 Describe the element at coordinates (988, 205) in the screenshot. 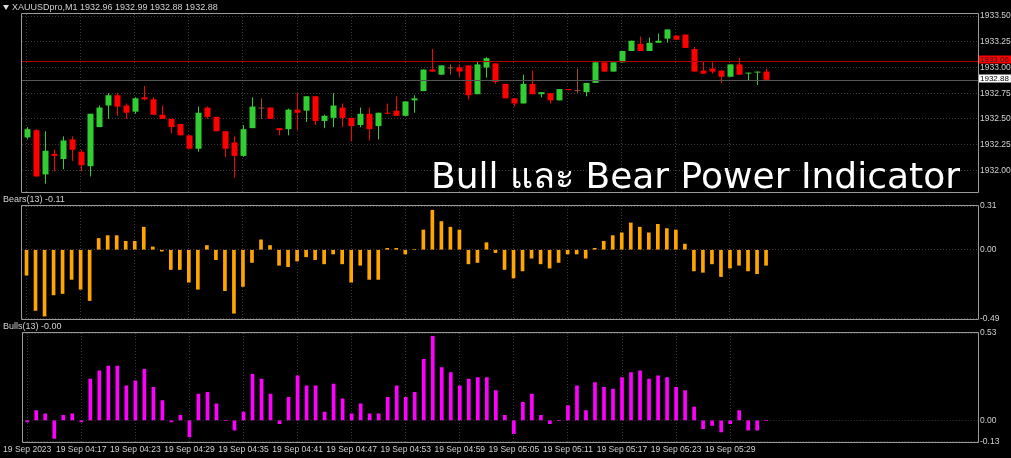

I see `y-tick-label: 0.31` at that location.